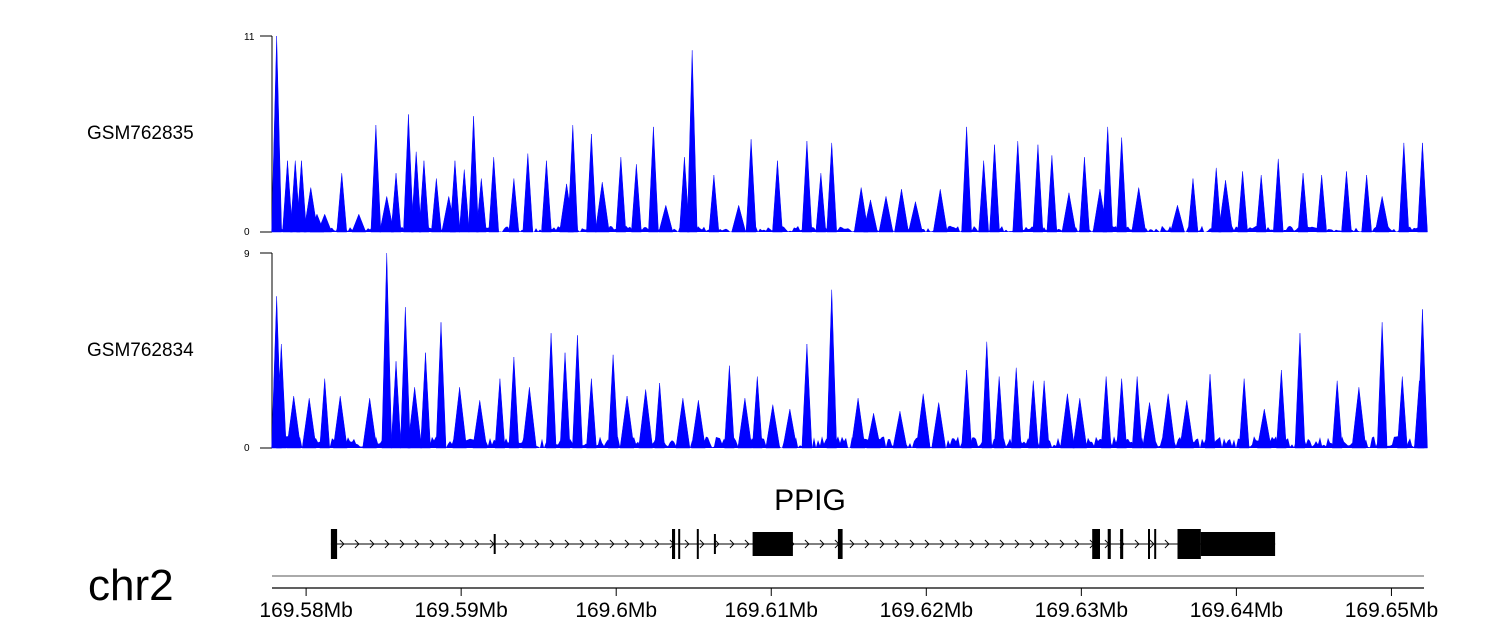  What do you see at coordinates (803, 544) in the screenshot?
I see `gene-model` at bounding box center [803, 544].